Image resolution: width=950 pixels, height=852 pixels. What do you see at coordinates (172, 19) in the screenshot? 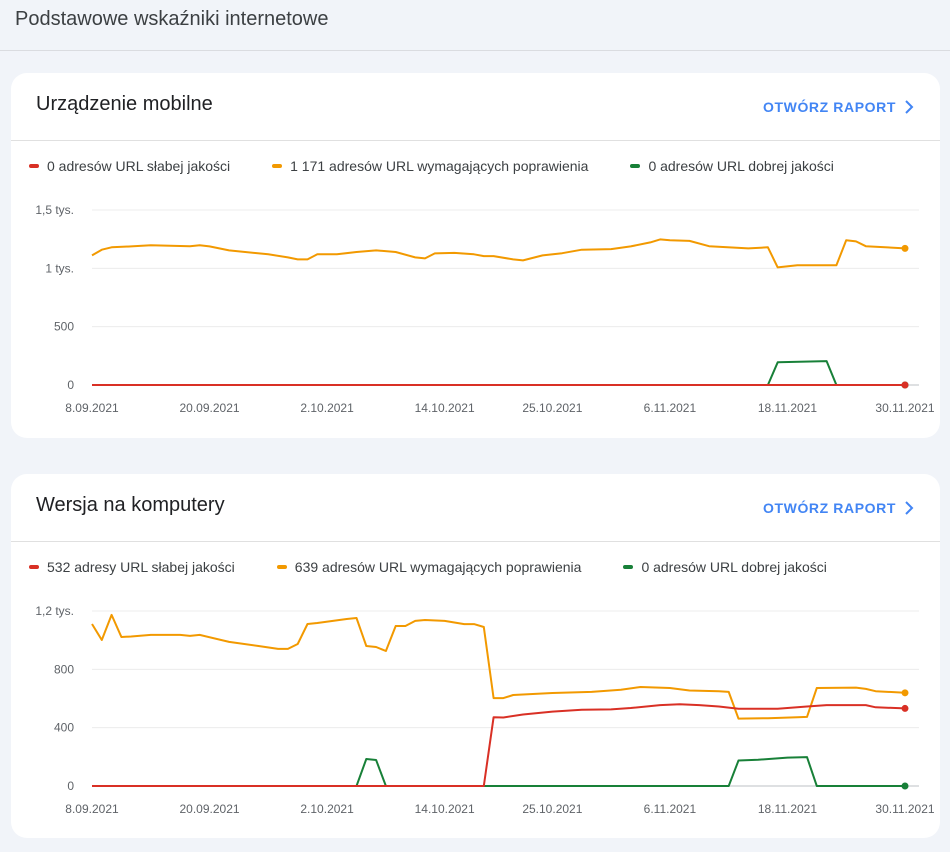
I see `page-title: Podstawowe wskaźniki internetowe` at bounding box center [172, 19].